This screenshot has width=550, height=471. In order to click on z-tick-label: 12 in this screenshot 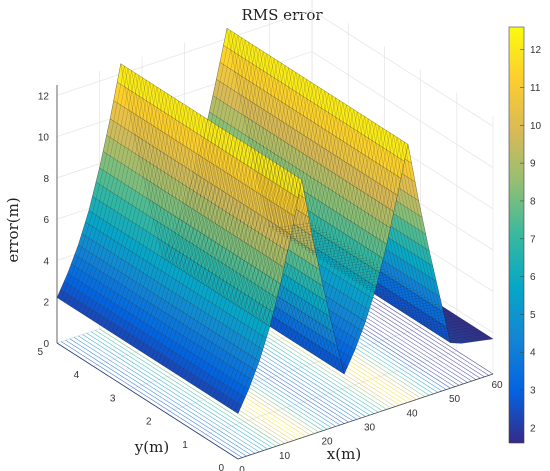, I will do `click(44, 96)`.